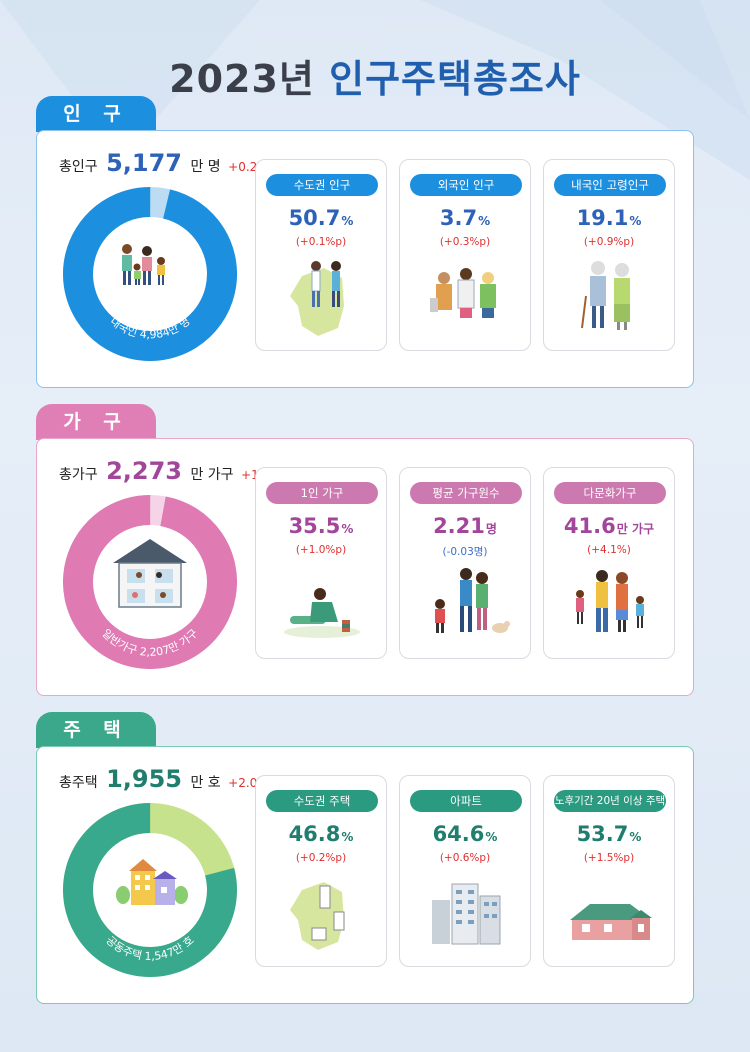  I want to click on houses-icon, so click(152, 882).